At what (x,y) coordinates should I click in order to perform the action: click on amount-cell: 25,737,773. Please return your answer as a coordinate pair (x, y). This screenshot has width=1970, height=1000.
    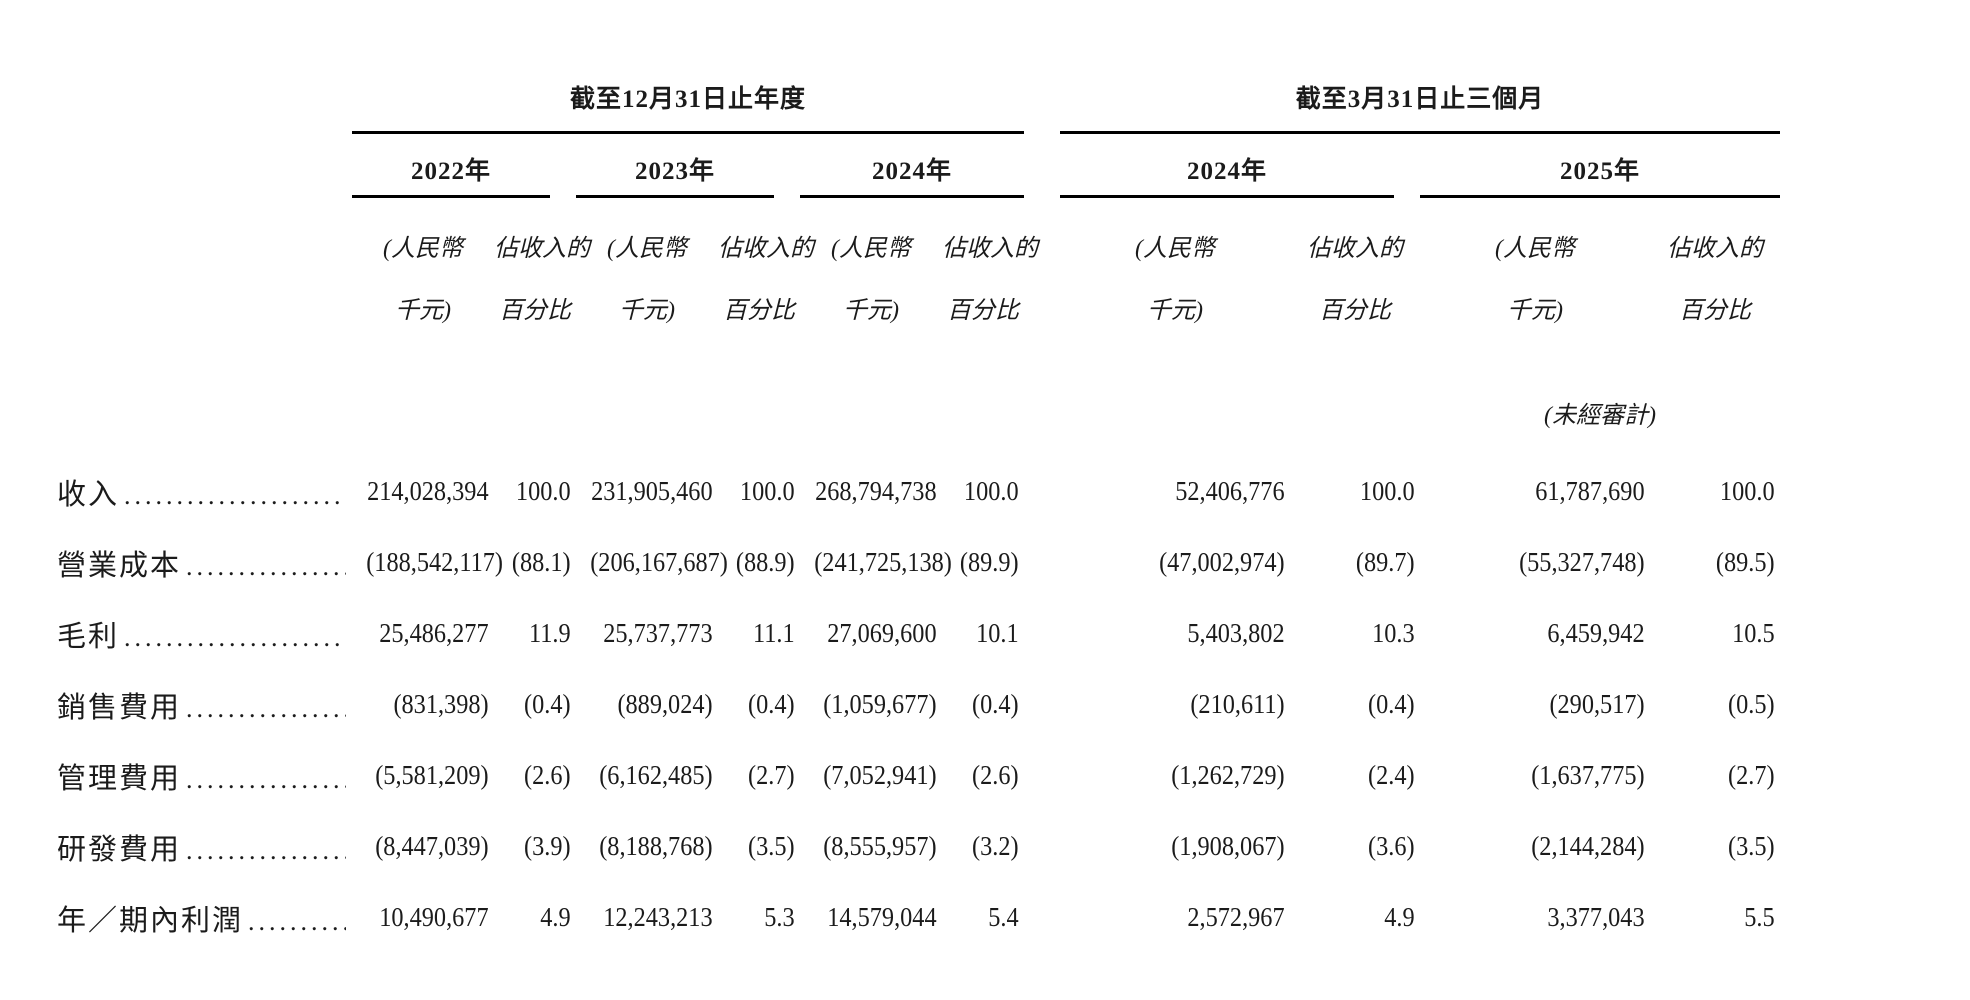
    Looking at the image, I should click on (658, 633).